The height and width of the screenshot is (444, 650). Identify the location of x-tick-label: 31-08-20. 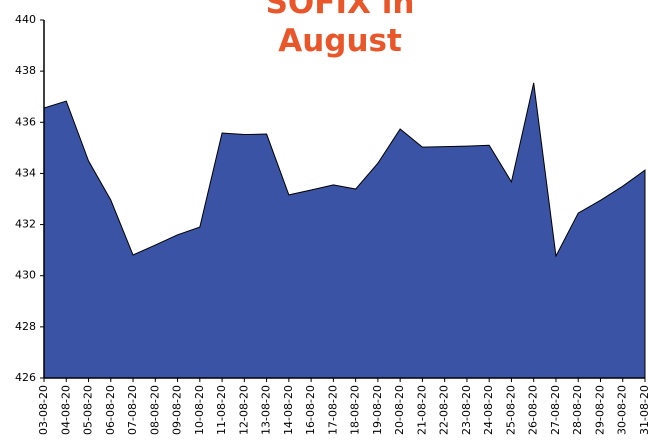
(644, 410).